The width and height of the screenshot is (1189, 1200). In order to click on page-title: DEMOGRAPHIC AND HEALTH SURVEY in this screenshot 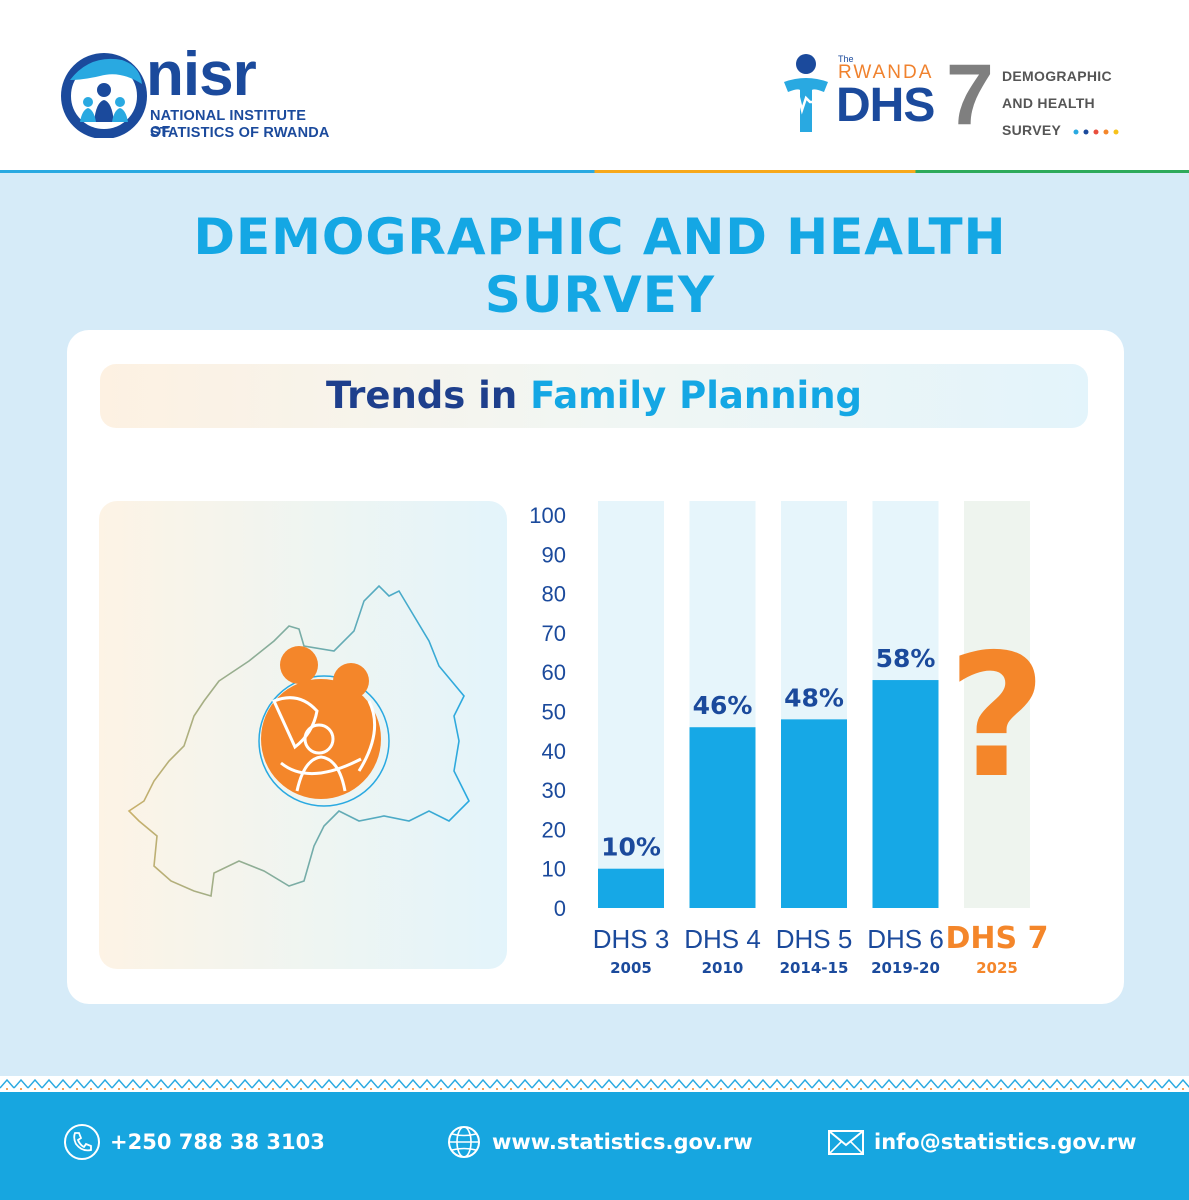, I will do `click(600, 266)`.